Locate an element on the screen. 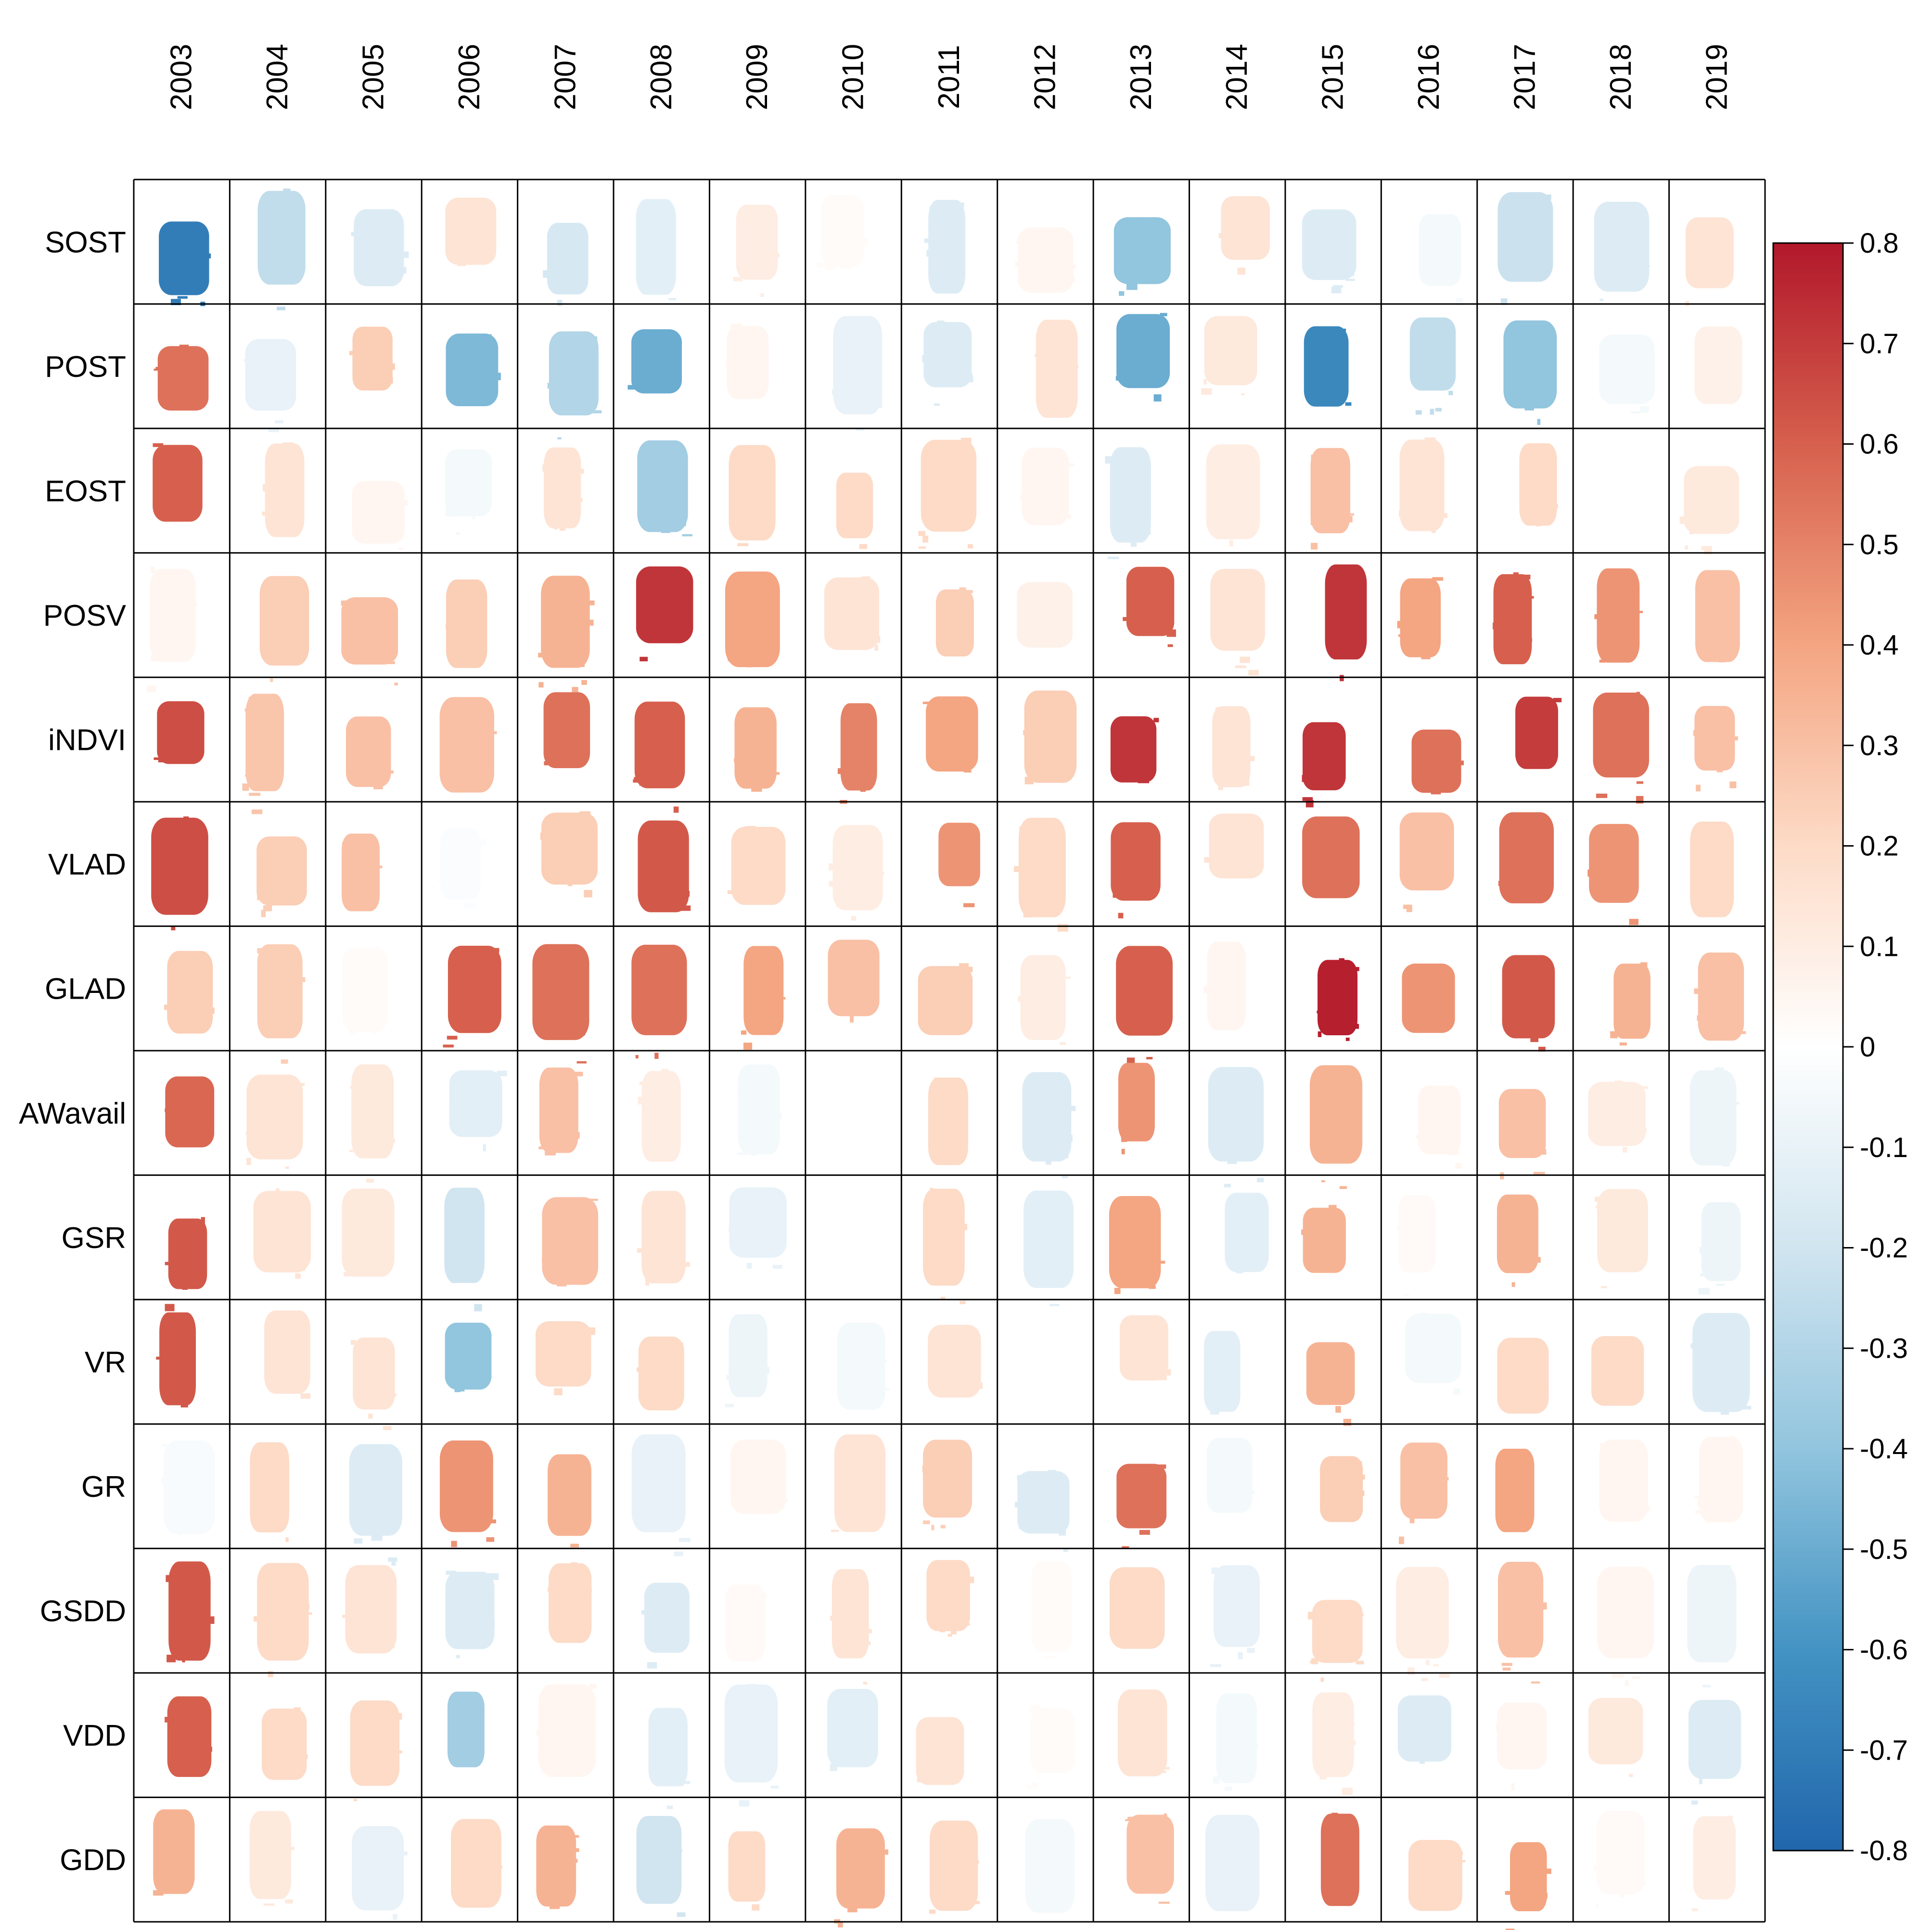  cell-AWavail-2008 is located at coordinates (659, 1115).